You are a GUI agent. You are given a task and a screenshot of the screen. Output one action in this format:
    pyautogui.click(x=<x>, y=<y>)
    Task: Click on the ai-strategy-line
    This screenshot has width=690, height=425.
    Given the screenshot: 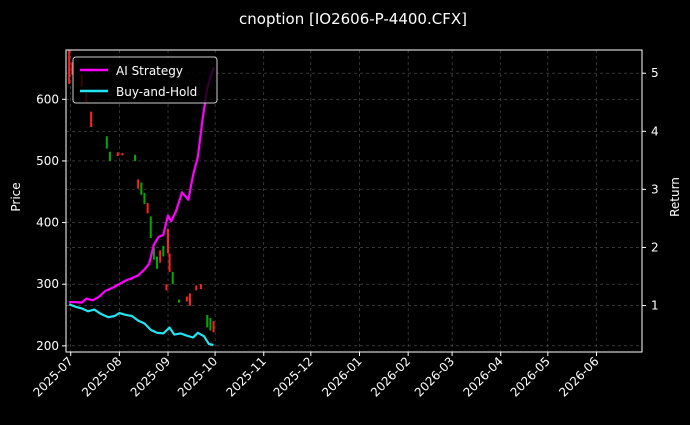 What is the action you would take?
    pyautogui.click(x=142, y=185)
    